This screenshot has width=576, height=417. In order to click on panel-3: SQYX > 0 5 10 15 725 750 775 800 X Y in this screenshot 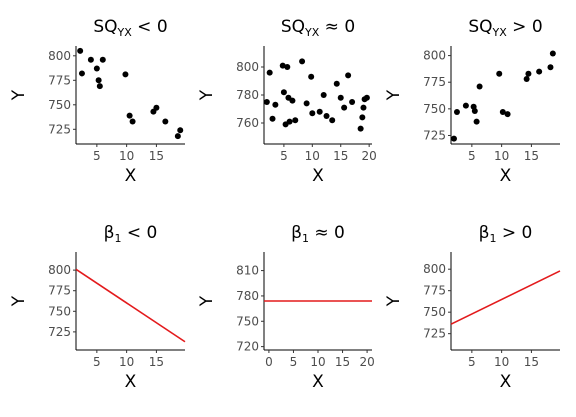, I will do `click(472, 101)`.